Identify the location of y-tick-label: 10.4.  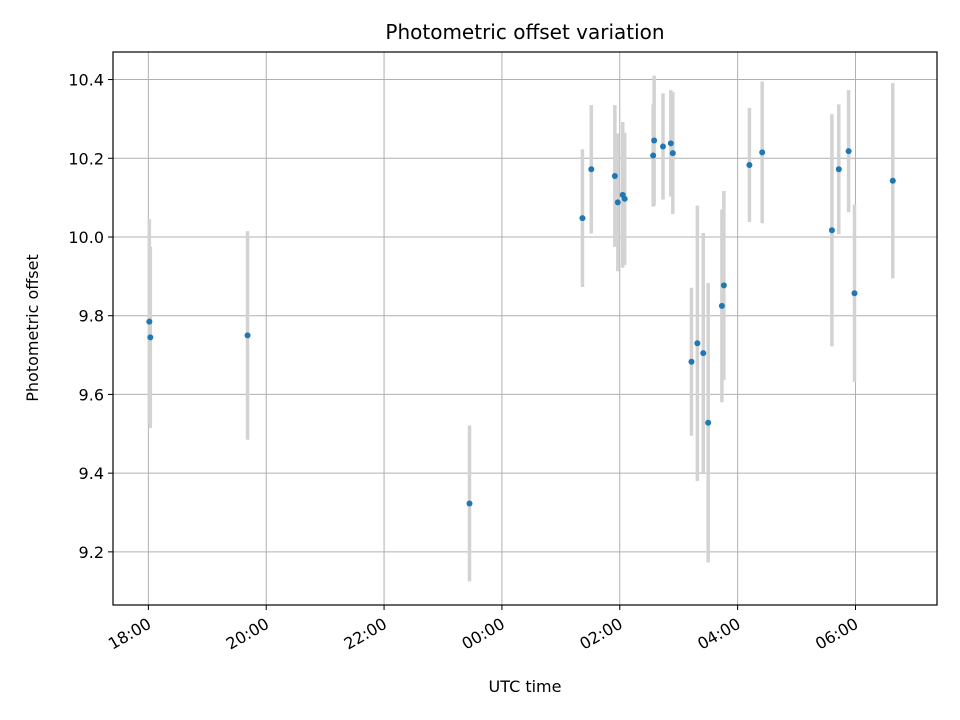
(86, 80).